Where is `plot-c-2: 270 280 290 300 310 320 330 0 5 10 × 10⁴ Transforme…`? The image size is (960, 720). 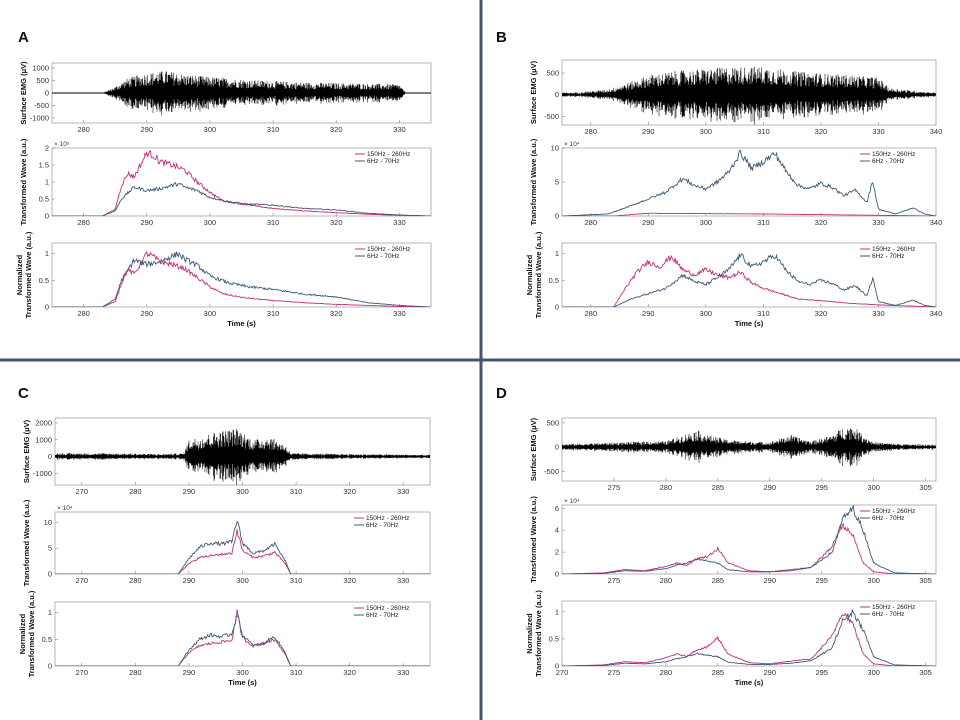 plot-c-2: 270 280 290 300 310 320 330 0 5 10 × 10⁴ Transforme… is located at coordinates (226, 542).